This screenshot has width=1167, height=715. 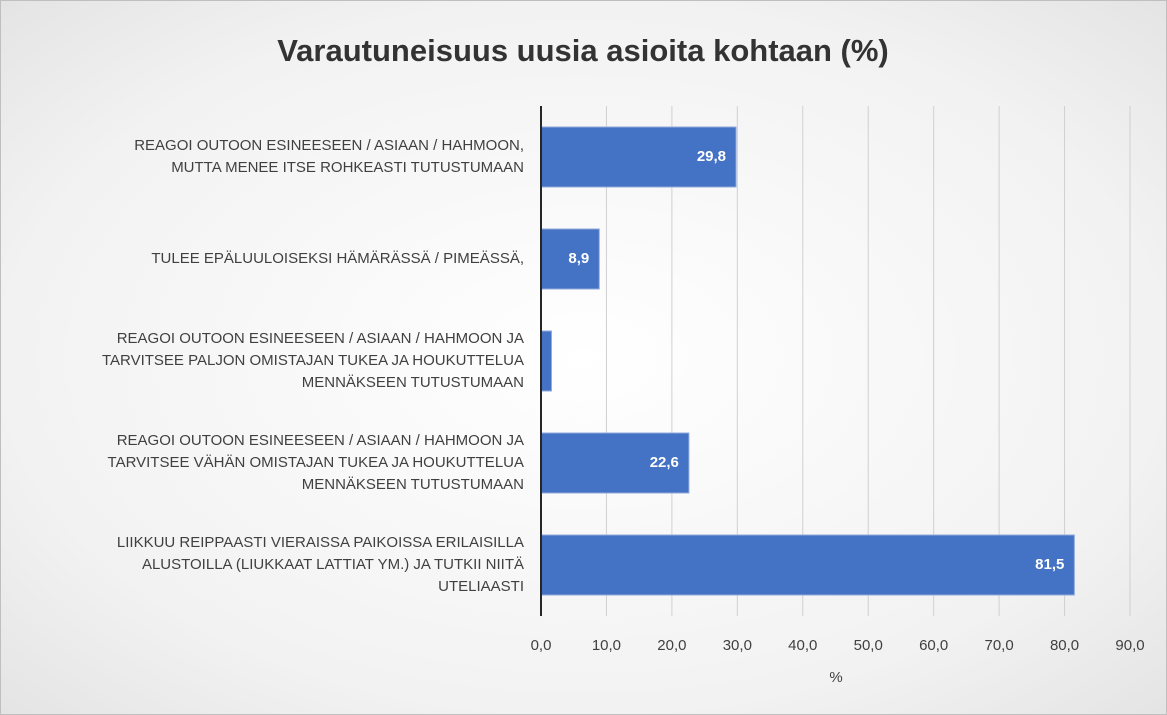 What do you see at coordinates (567, 360) in the screenshot?
I see `value-label: 1,6` at bounding box center [567, 360].